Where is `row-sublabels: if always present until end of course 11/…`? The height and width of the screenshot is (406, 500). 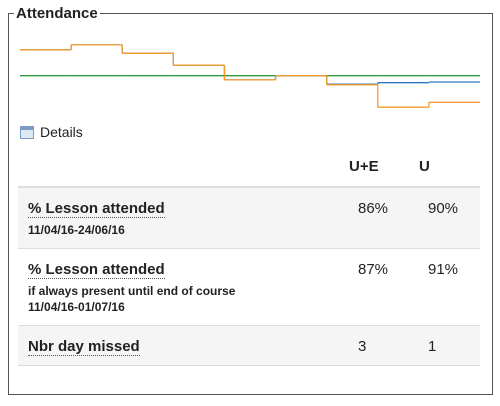
row-sublabels: if always present until end of course 11/… is located at coordinates (188, 299).